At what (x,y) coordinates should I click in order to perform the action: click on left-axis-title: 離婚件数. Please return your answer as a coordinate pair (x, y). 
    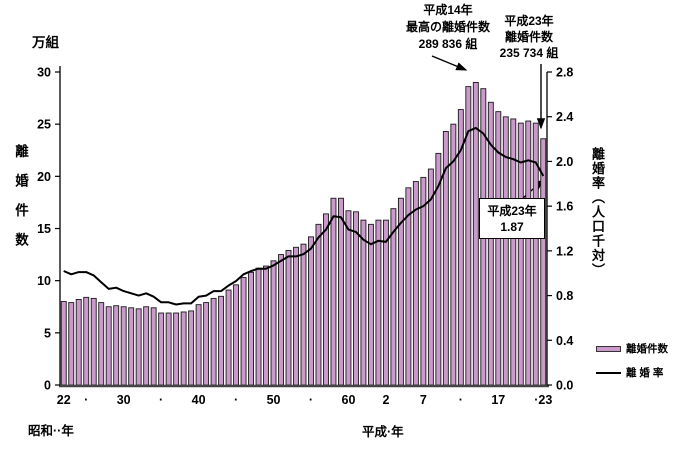
    Looking at the image, I should click on (20, 203).